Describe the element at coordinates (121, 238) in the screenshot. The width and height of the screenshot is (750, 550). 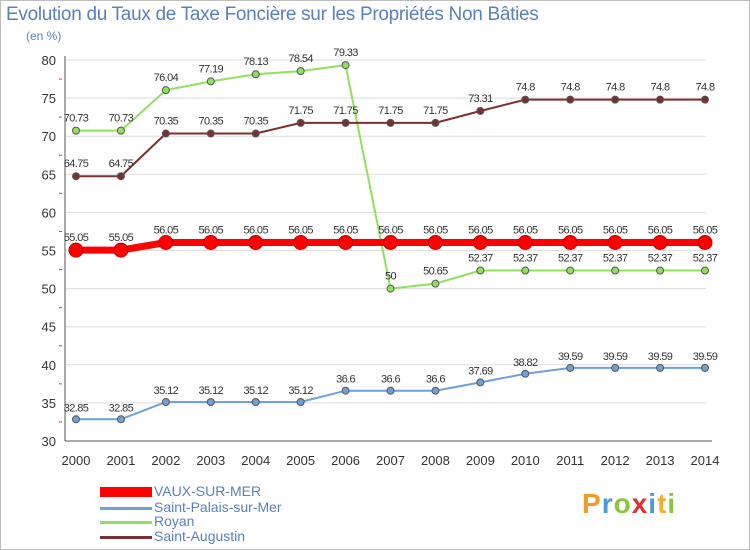
I see `data-label: 55.05` at that location.